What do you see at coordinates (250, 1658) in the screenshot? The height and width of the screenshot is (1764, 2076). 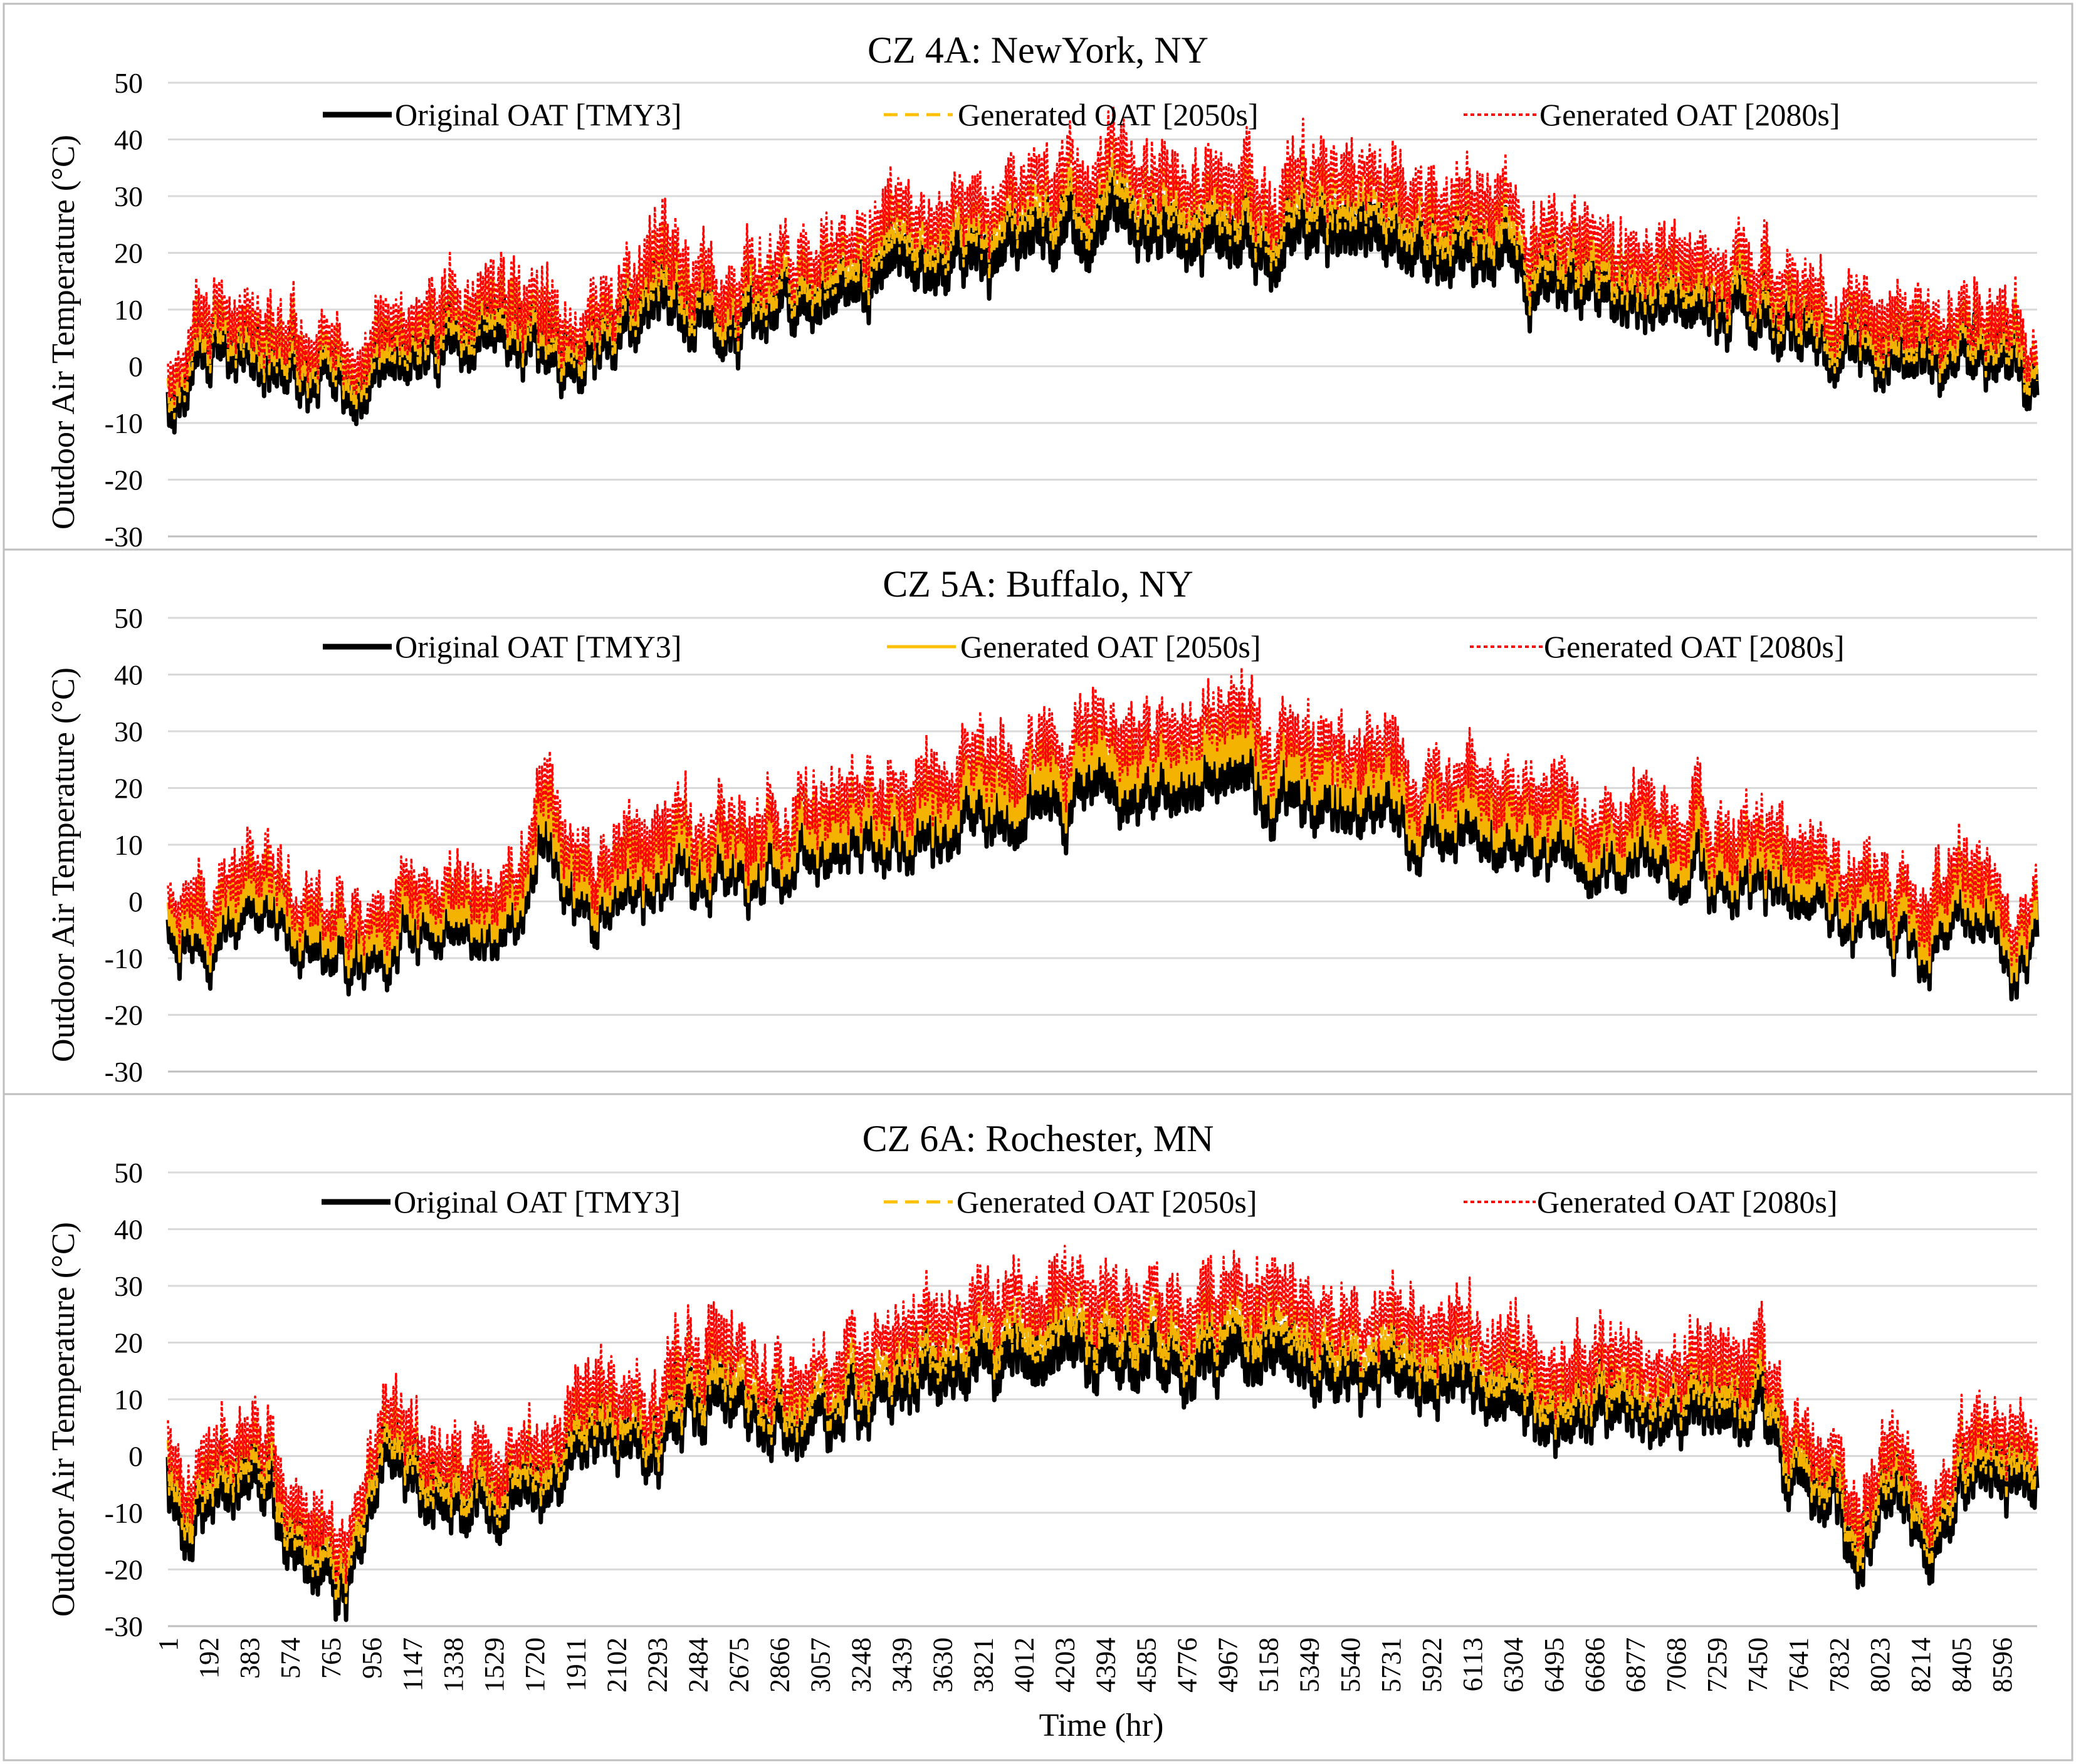 I see `x-tick-label: 383` at bounding box center [250, 1658].